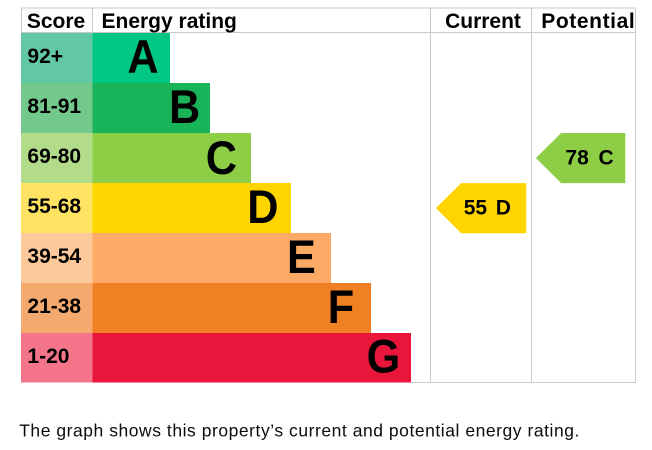  Describe the element at coordinates (341, 306) in the screenshot. I see `svg-text: F` at that location.